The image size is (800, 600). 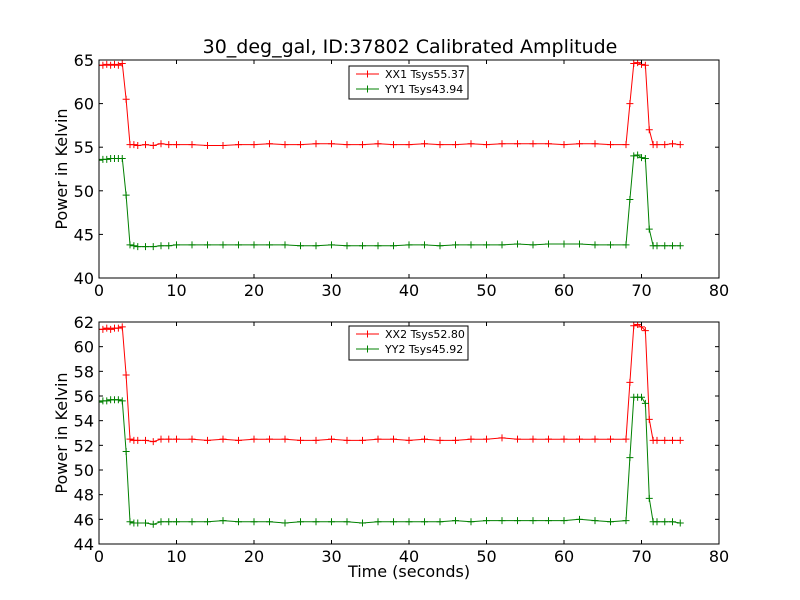 I want to click on y-tick-label: 44, so click(x=84, y=544).